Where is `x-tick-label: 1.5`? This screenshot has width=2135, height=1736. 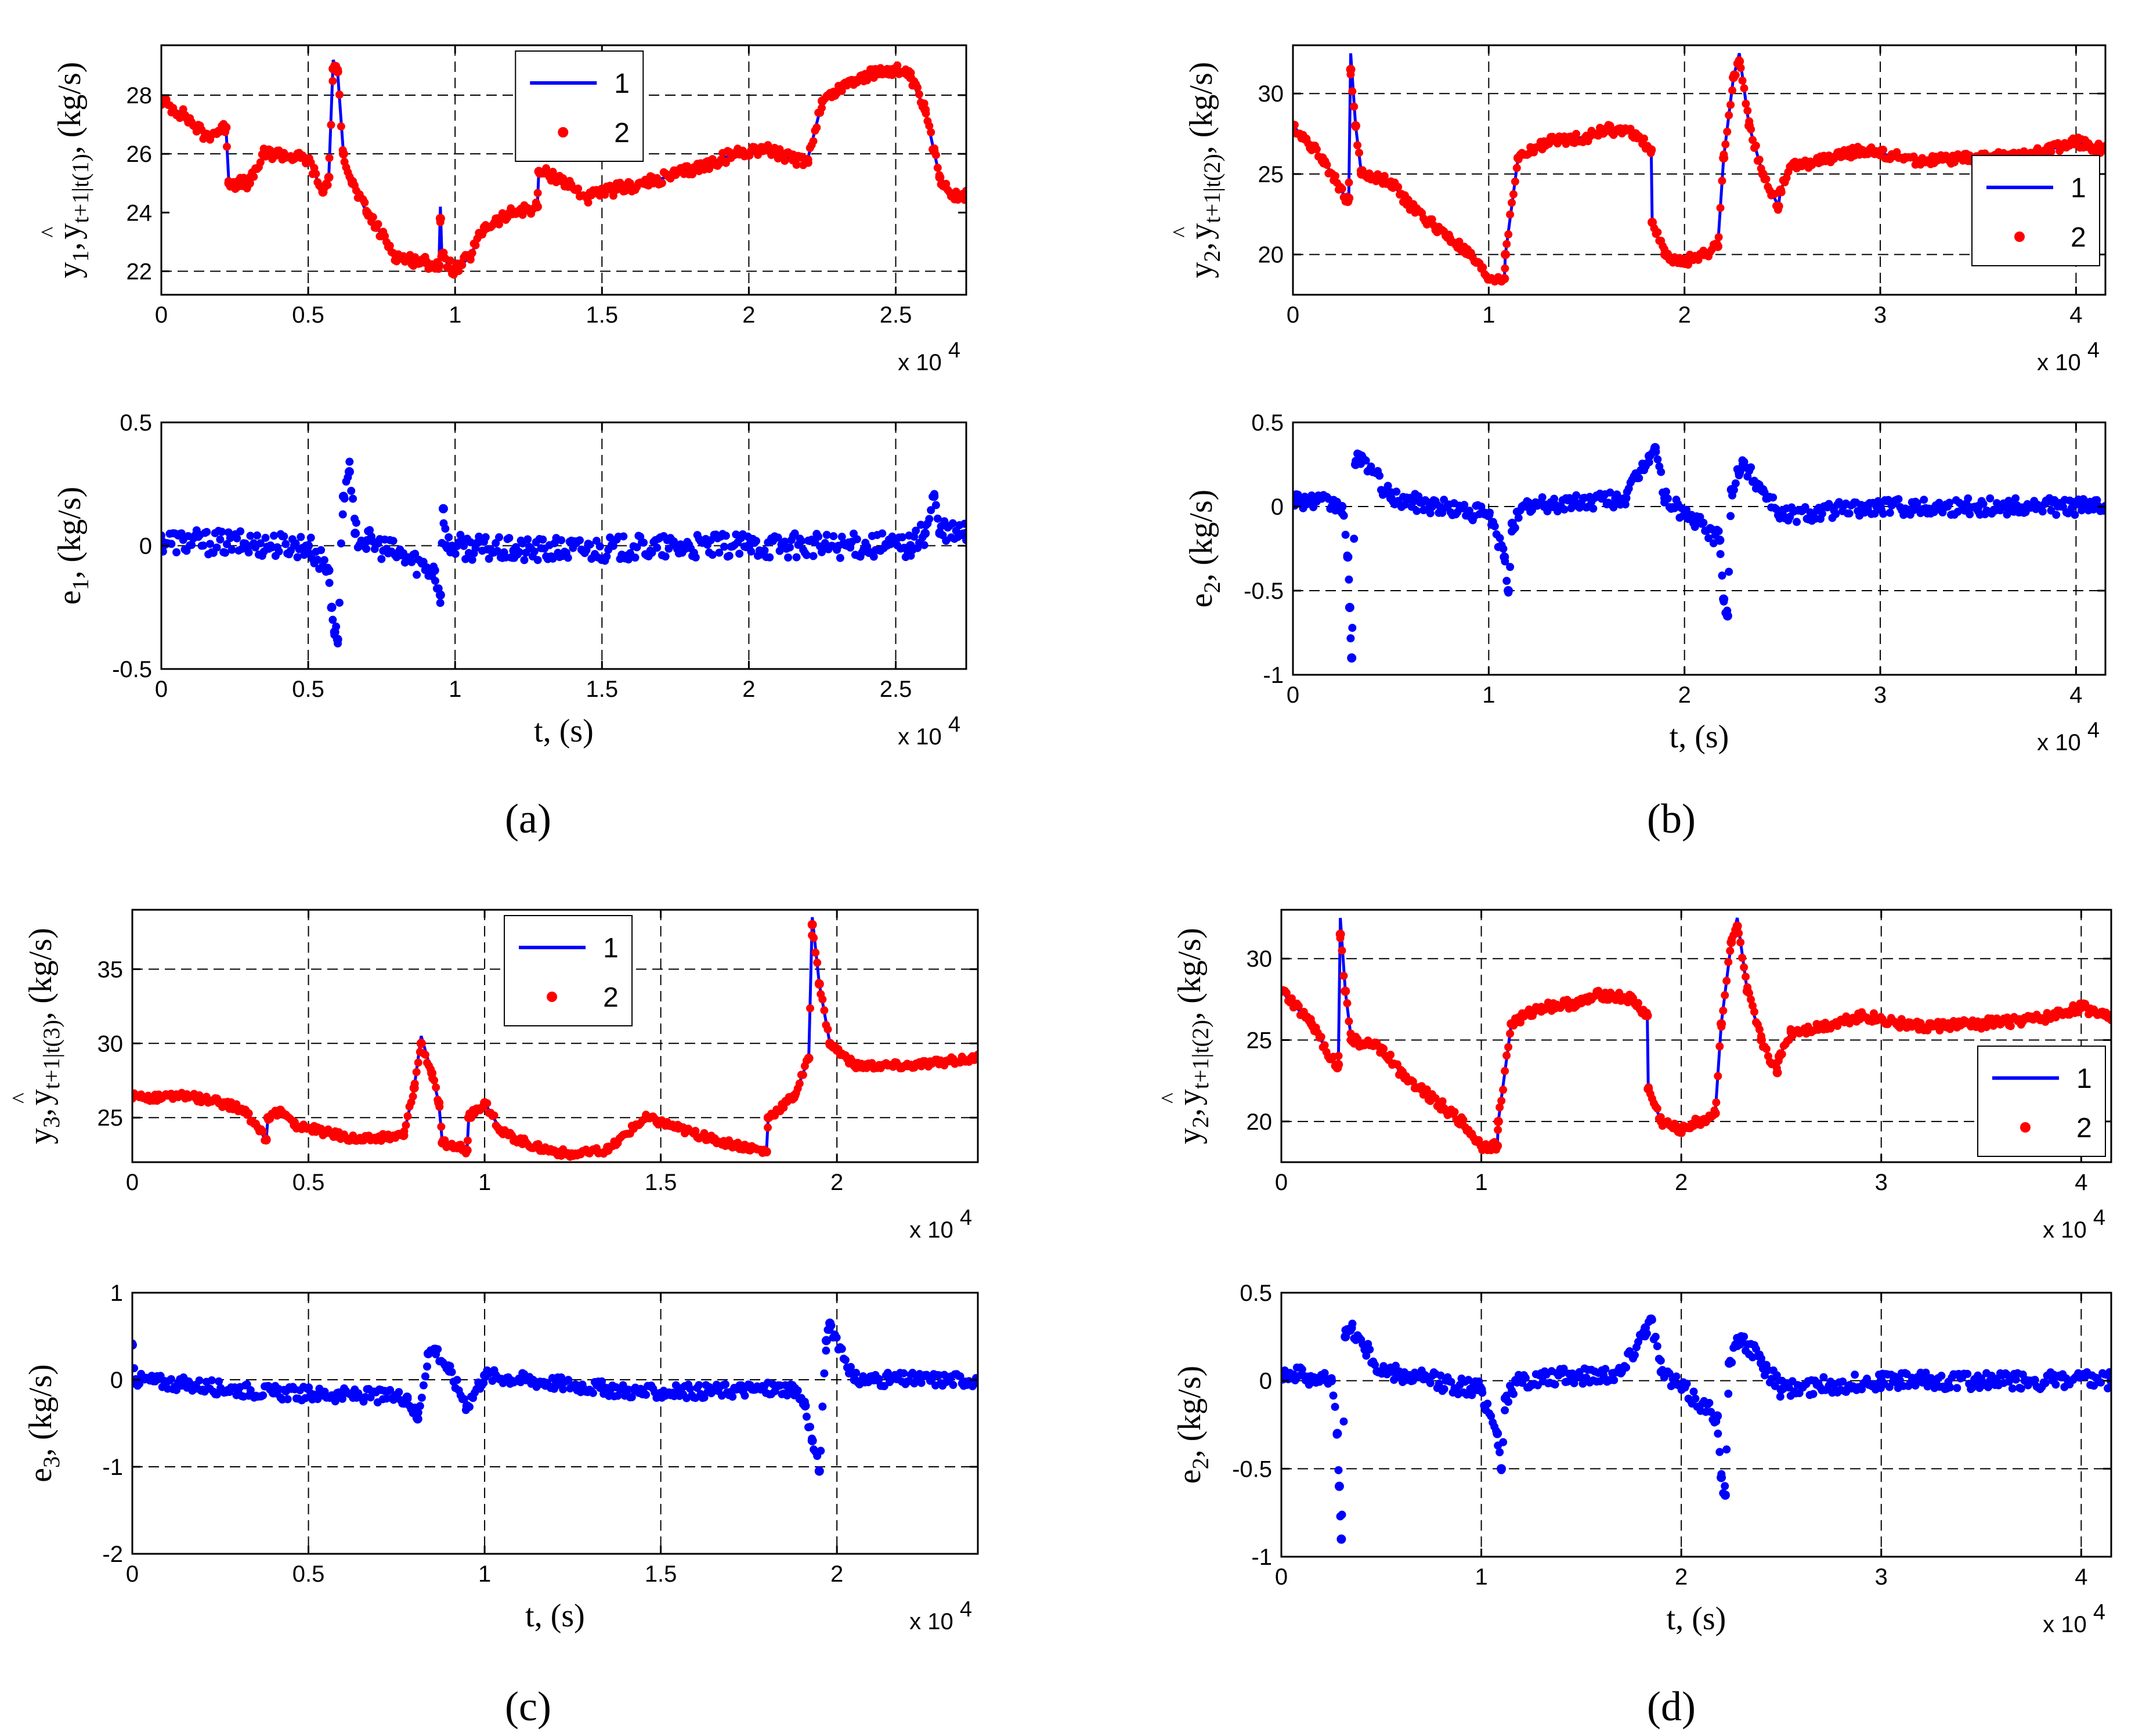
x-tick-label: 1.5 is located at coordinates (661, 1182).